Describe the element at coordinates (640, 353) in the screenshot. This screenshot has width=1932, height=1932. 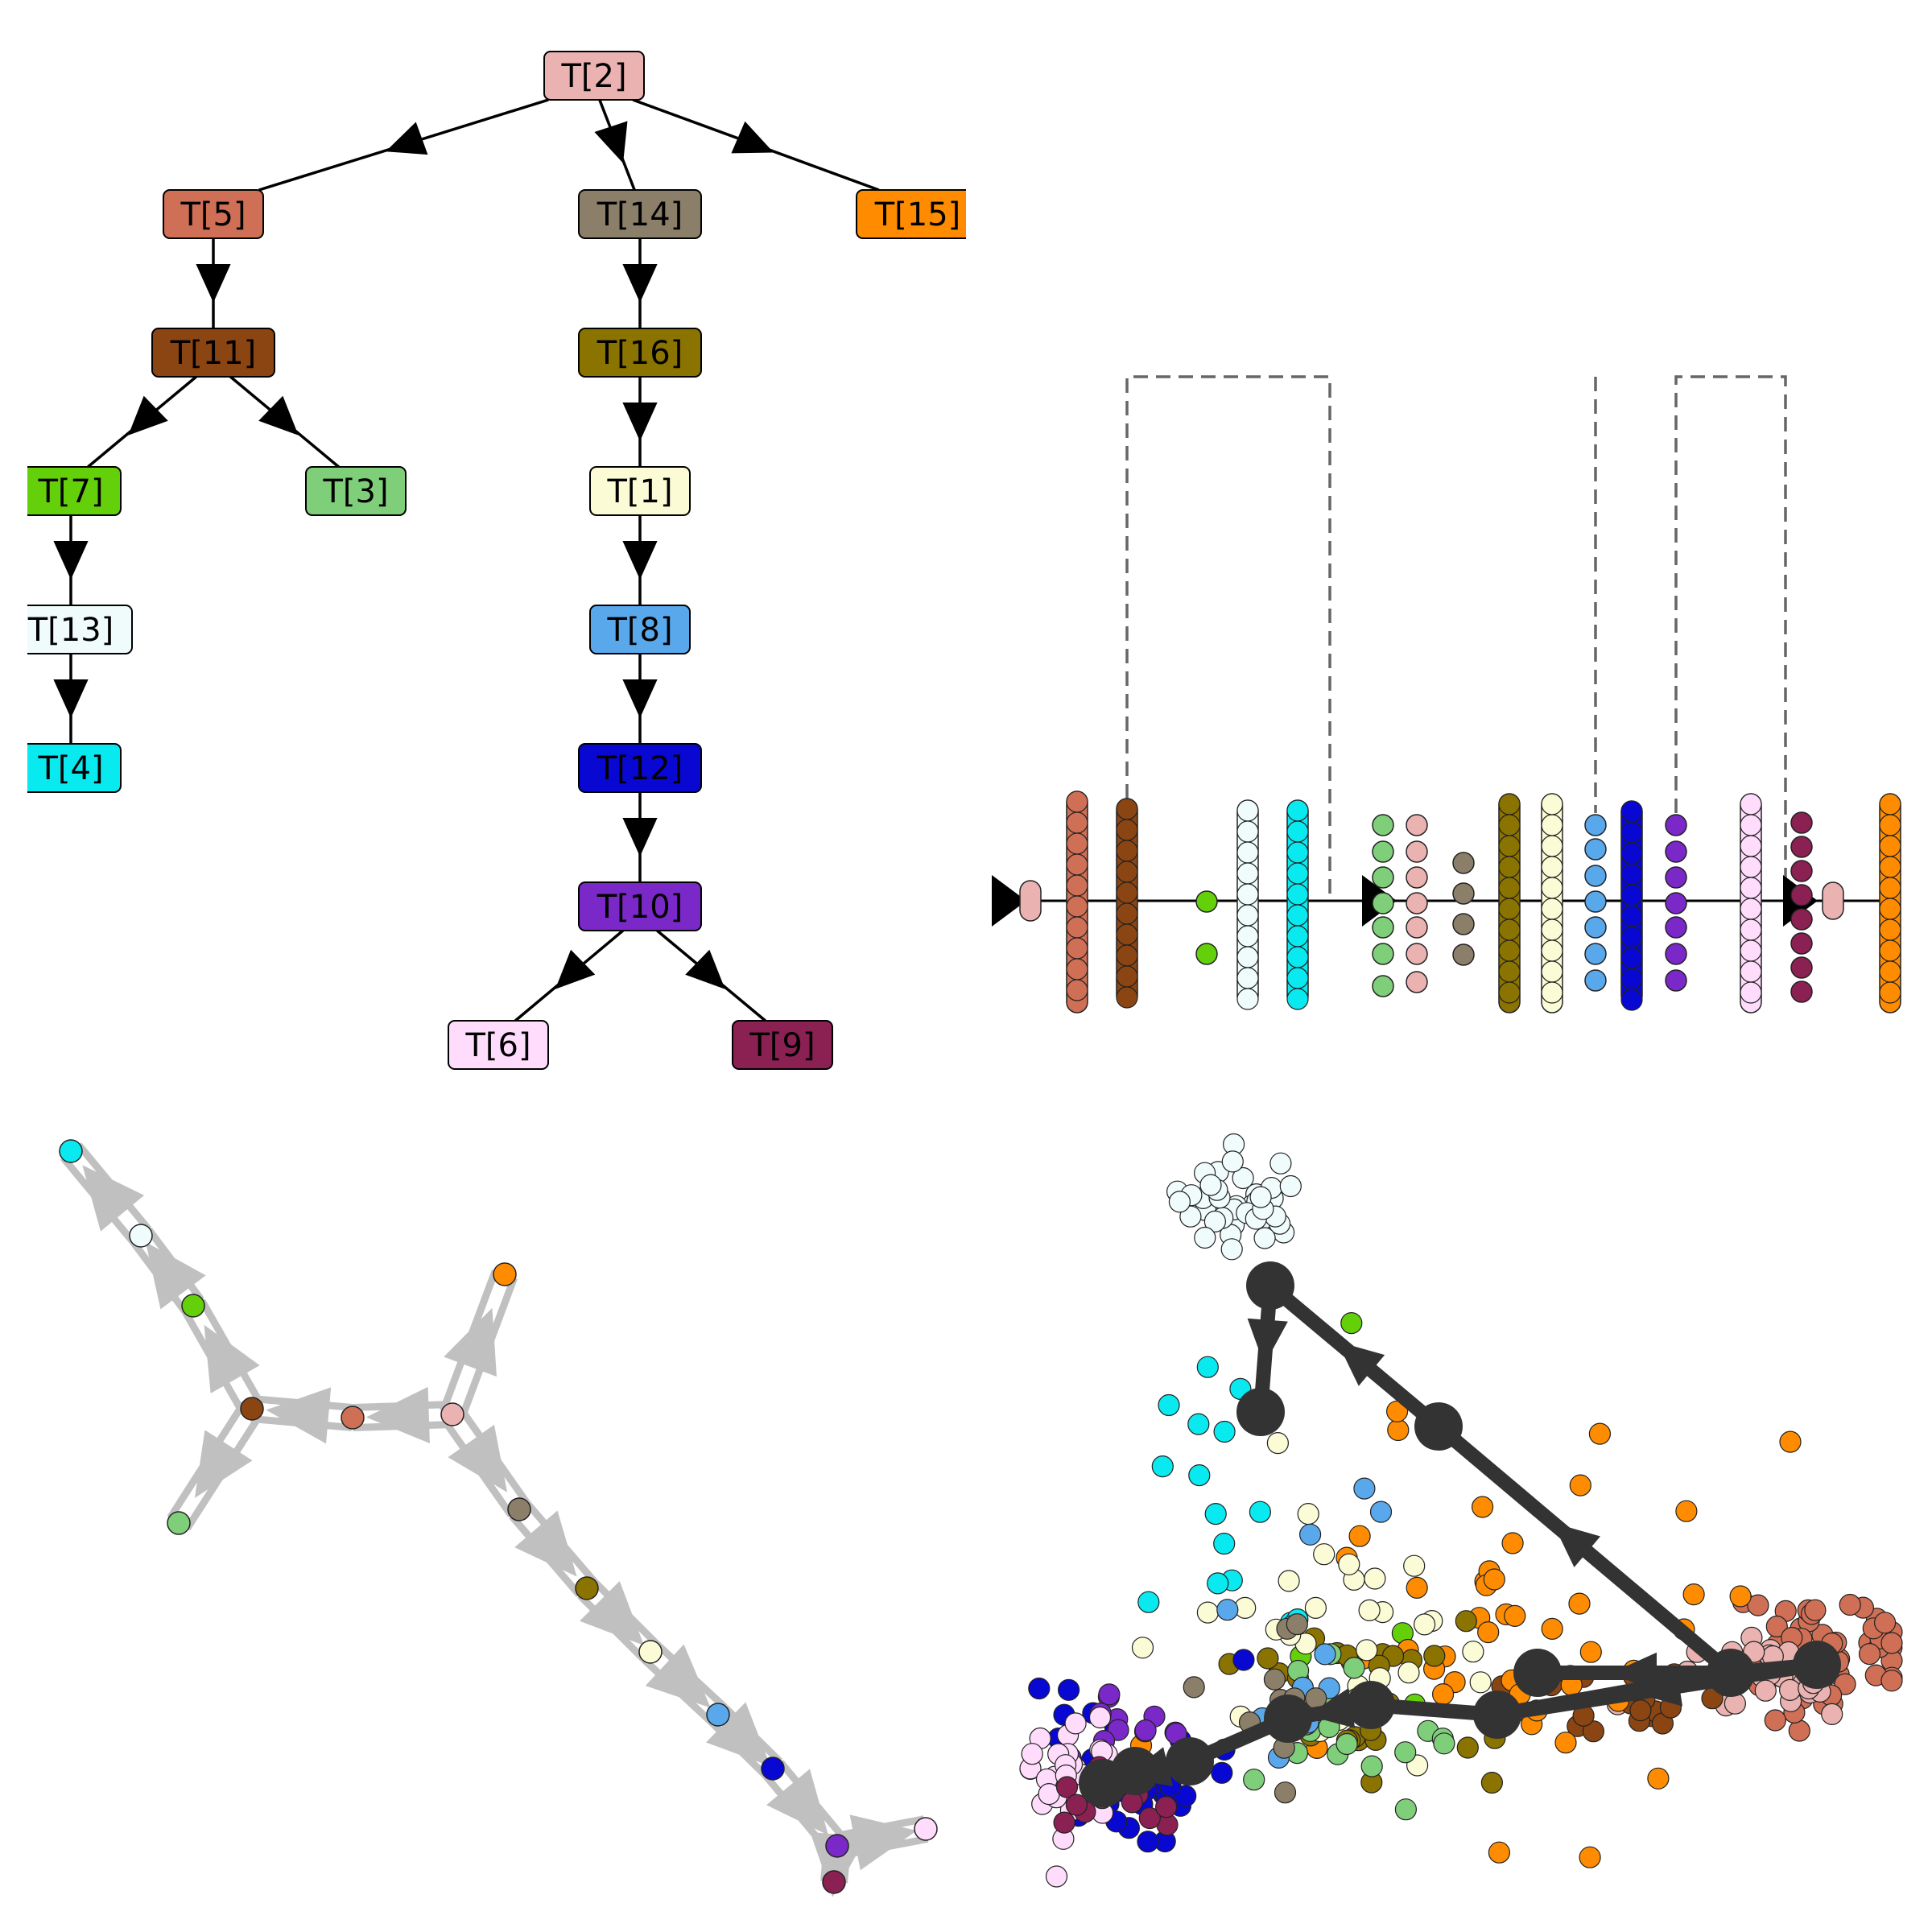
I see `tree-node-label: T[16]` at that location.